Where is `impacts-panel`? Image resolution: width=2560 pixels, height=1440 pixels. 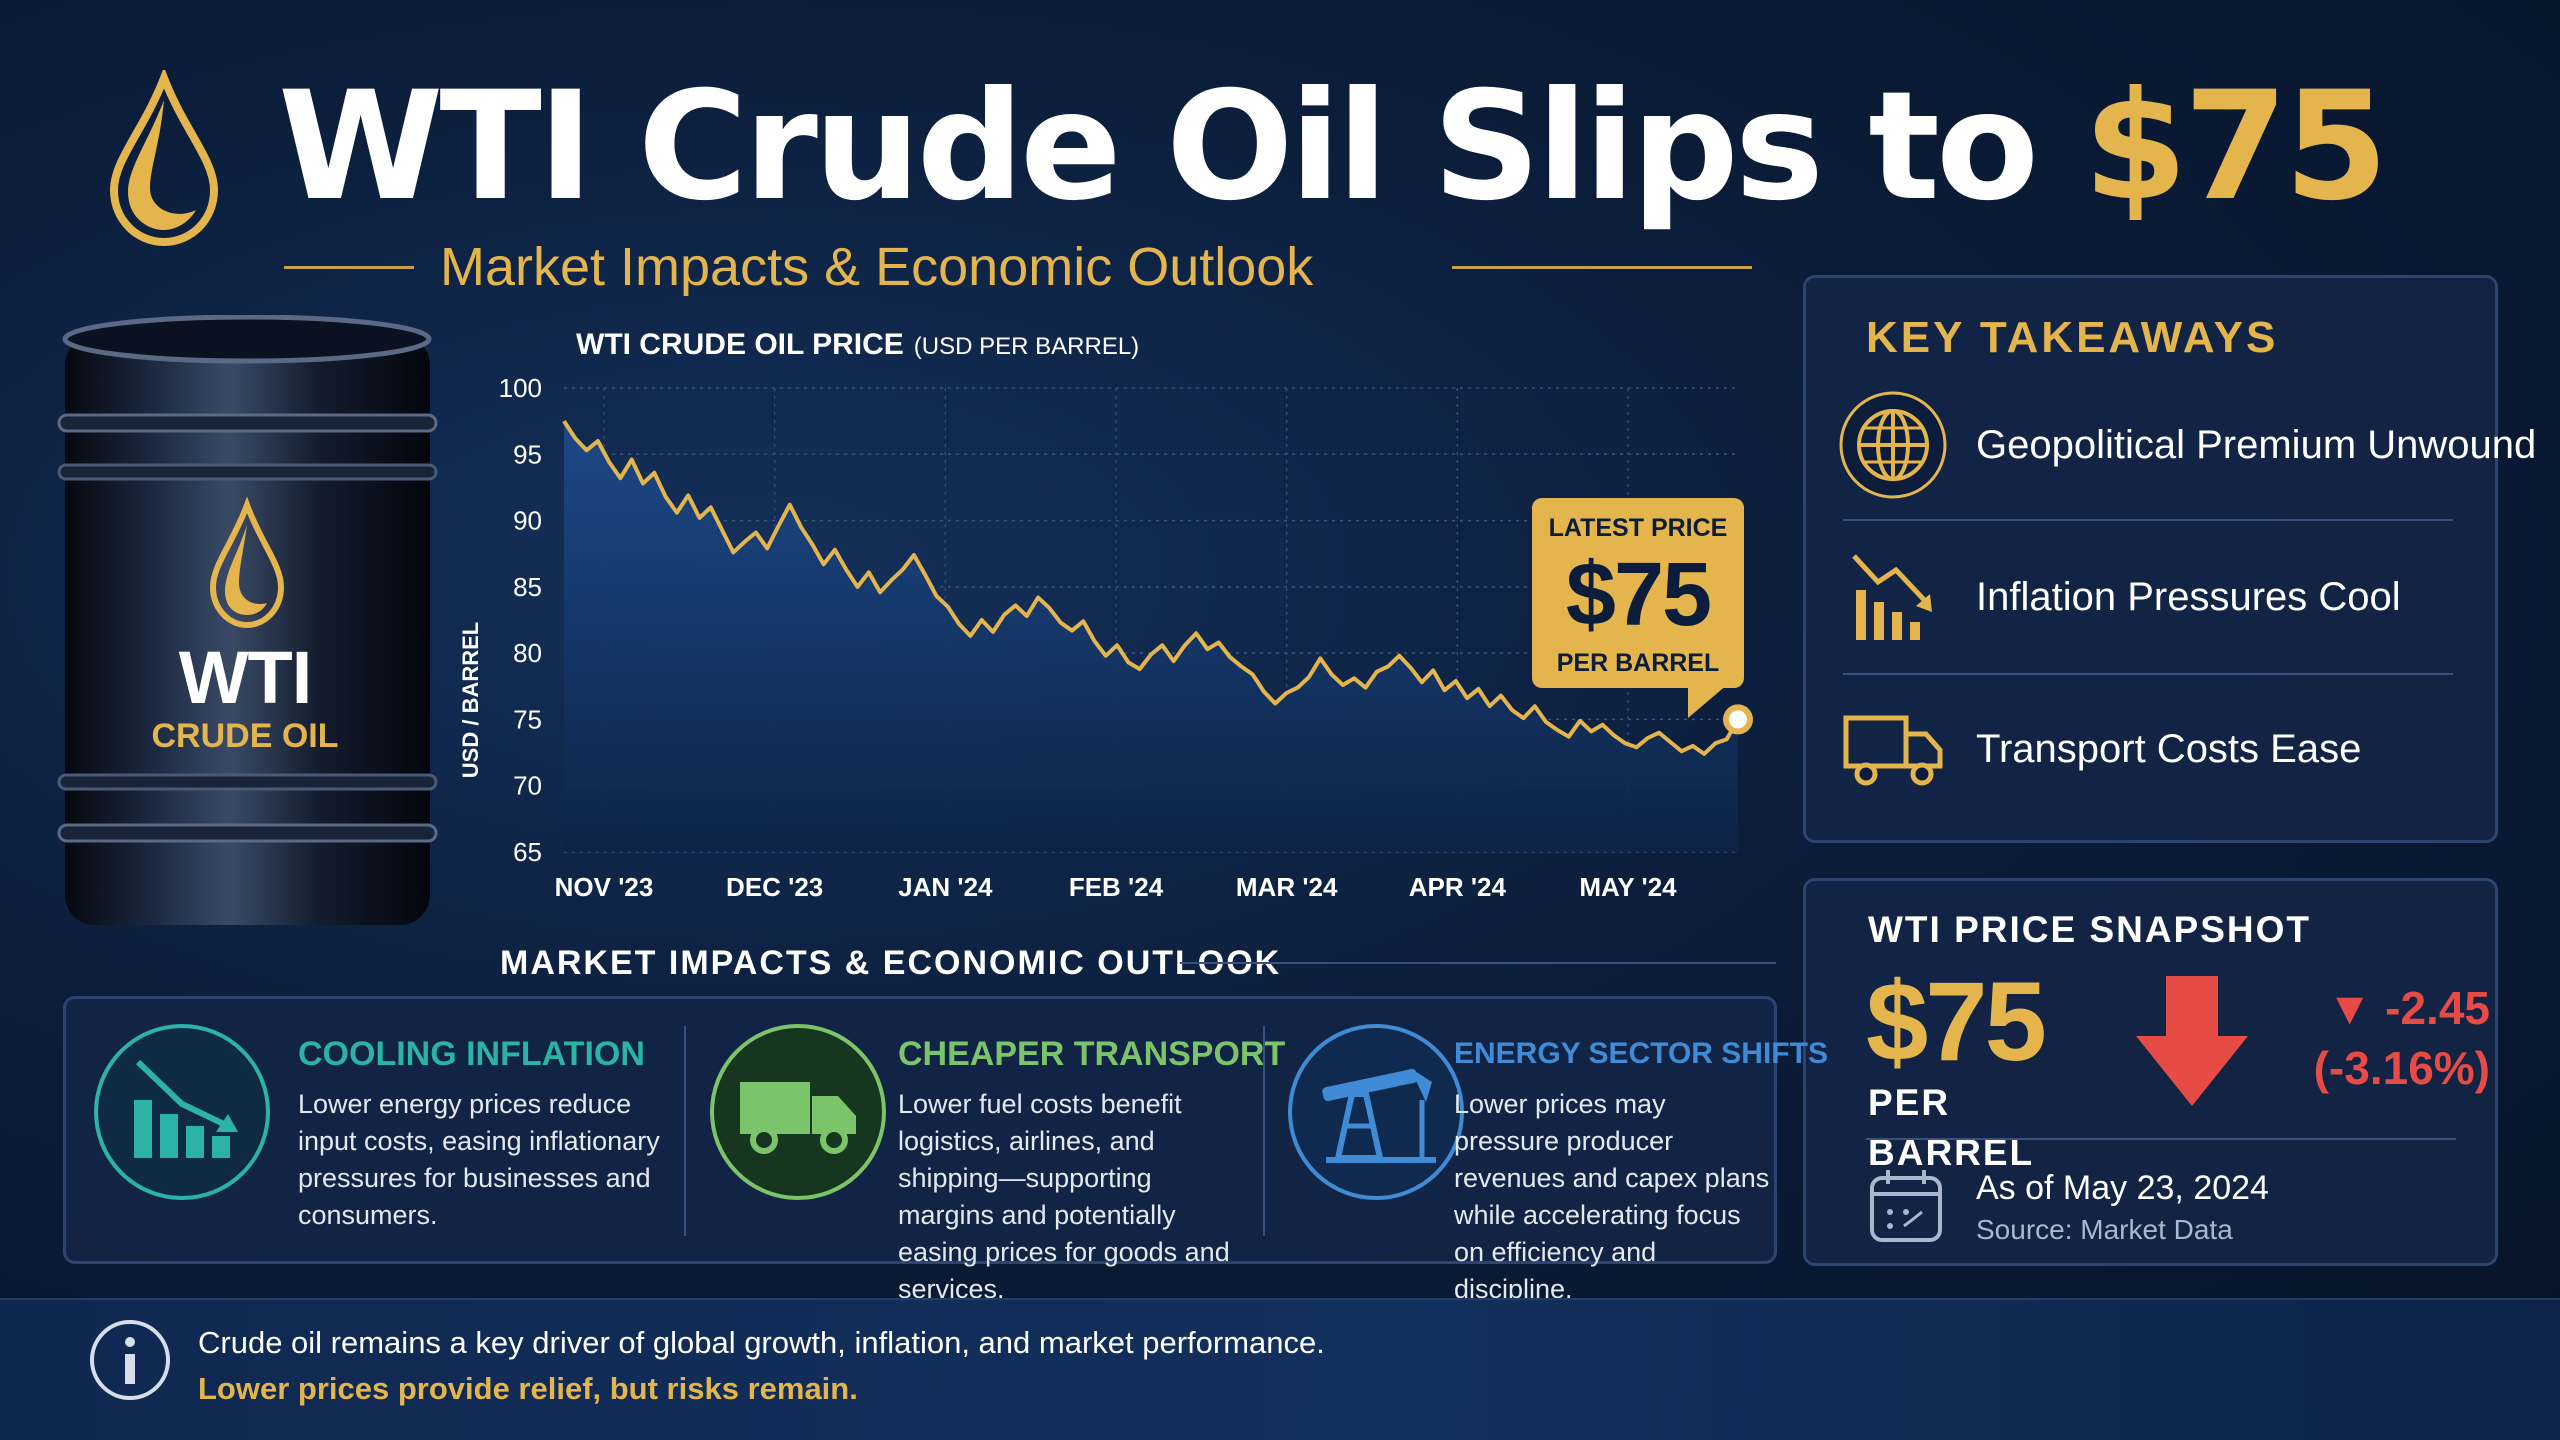 impacts-panel is located at coordinates (920, 1130).